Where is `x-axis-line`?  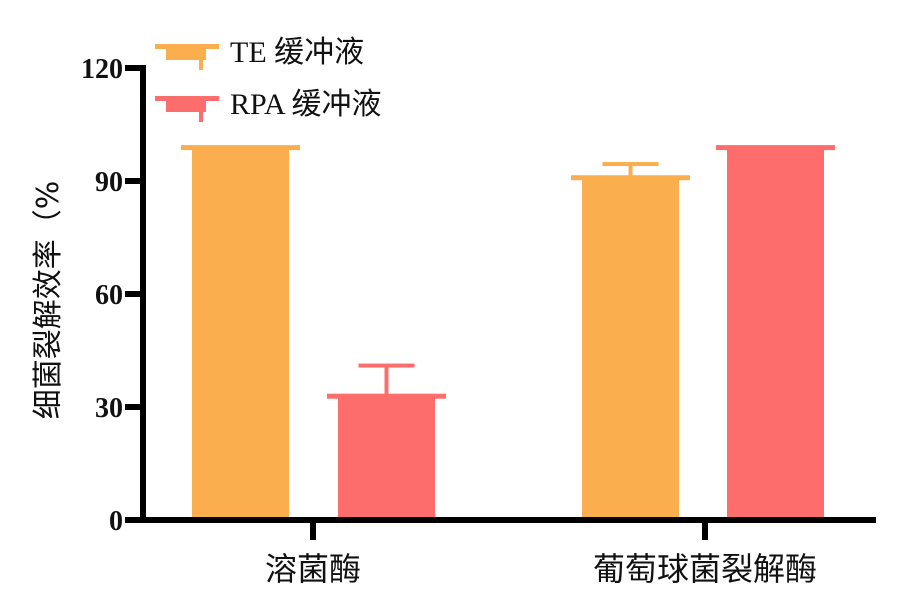
x-axis-line is located at coordinates (507, 520).